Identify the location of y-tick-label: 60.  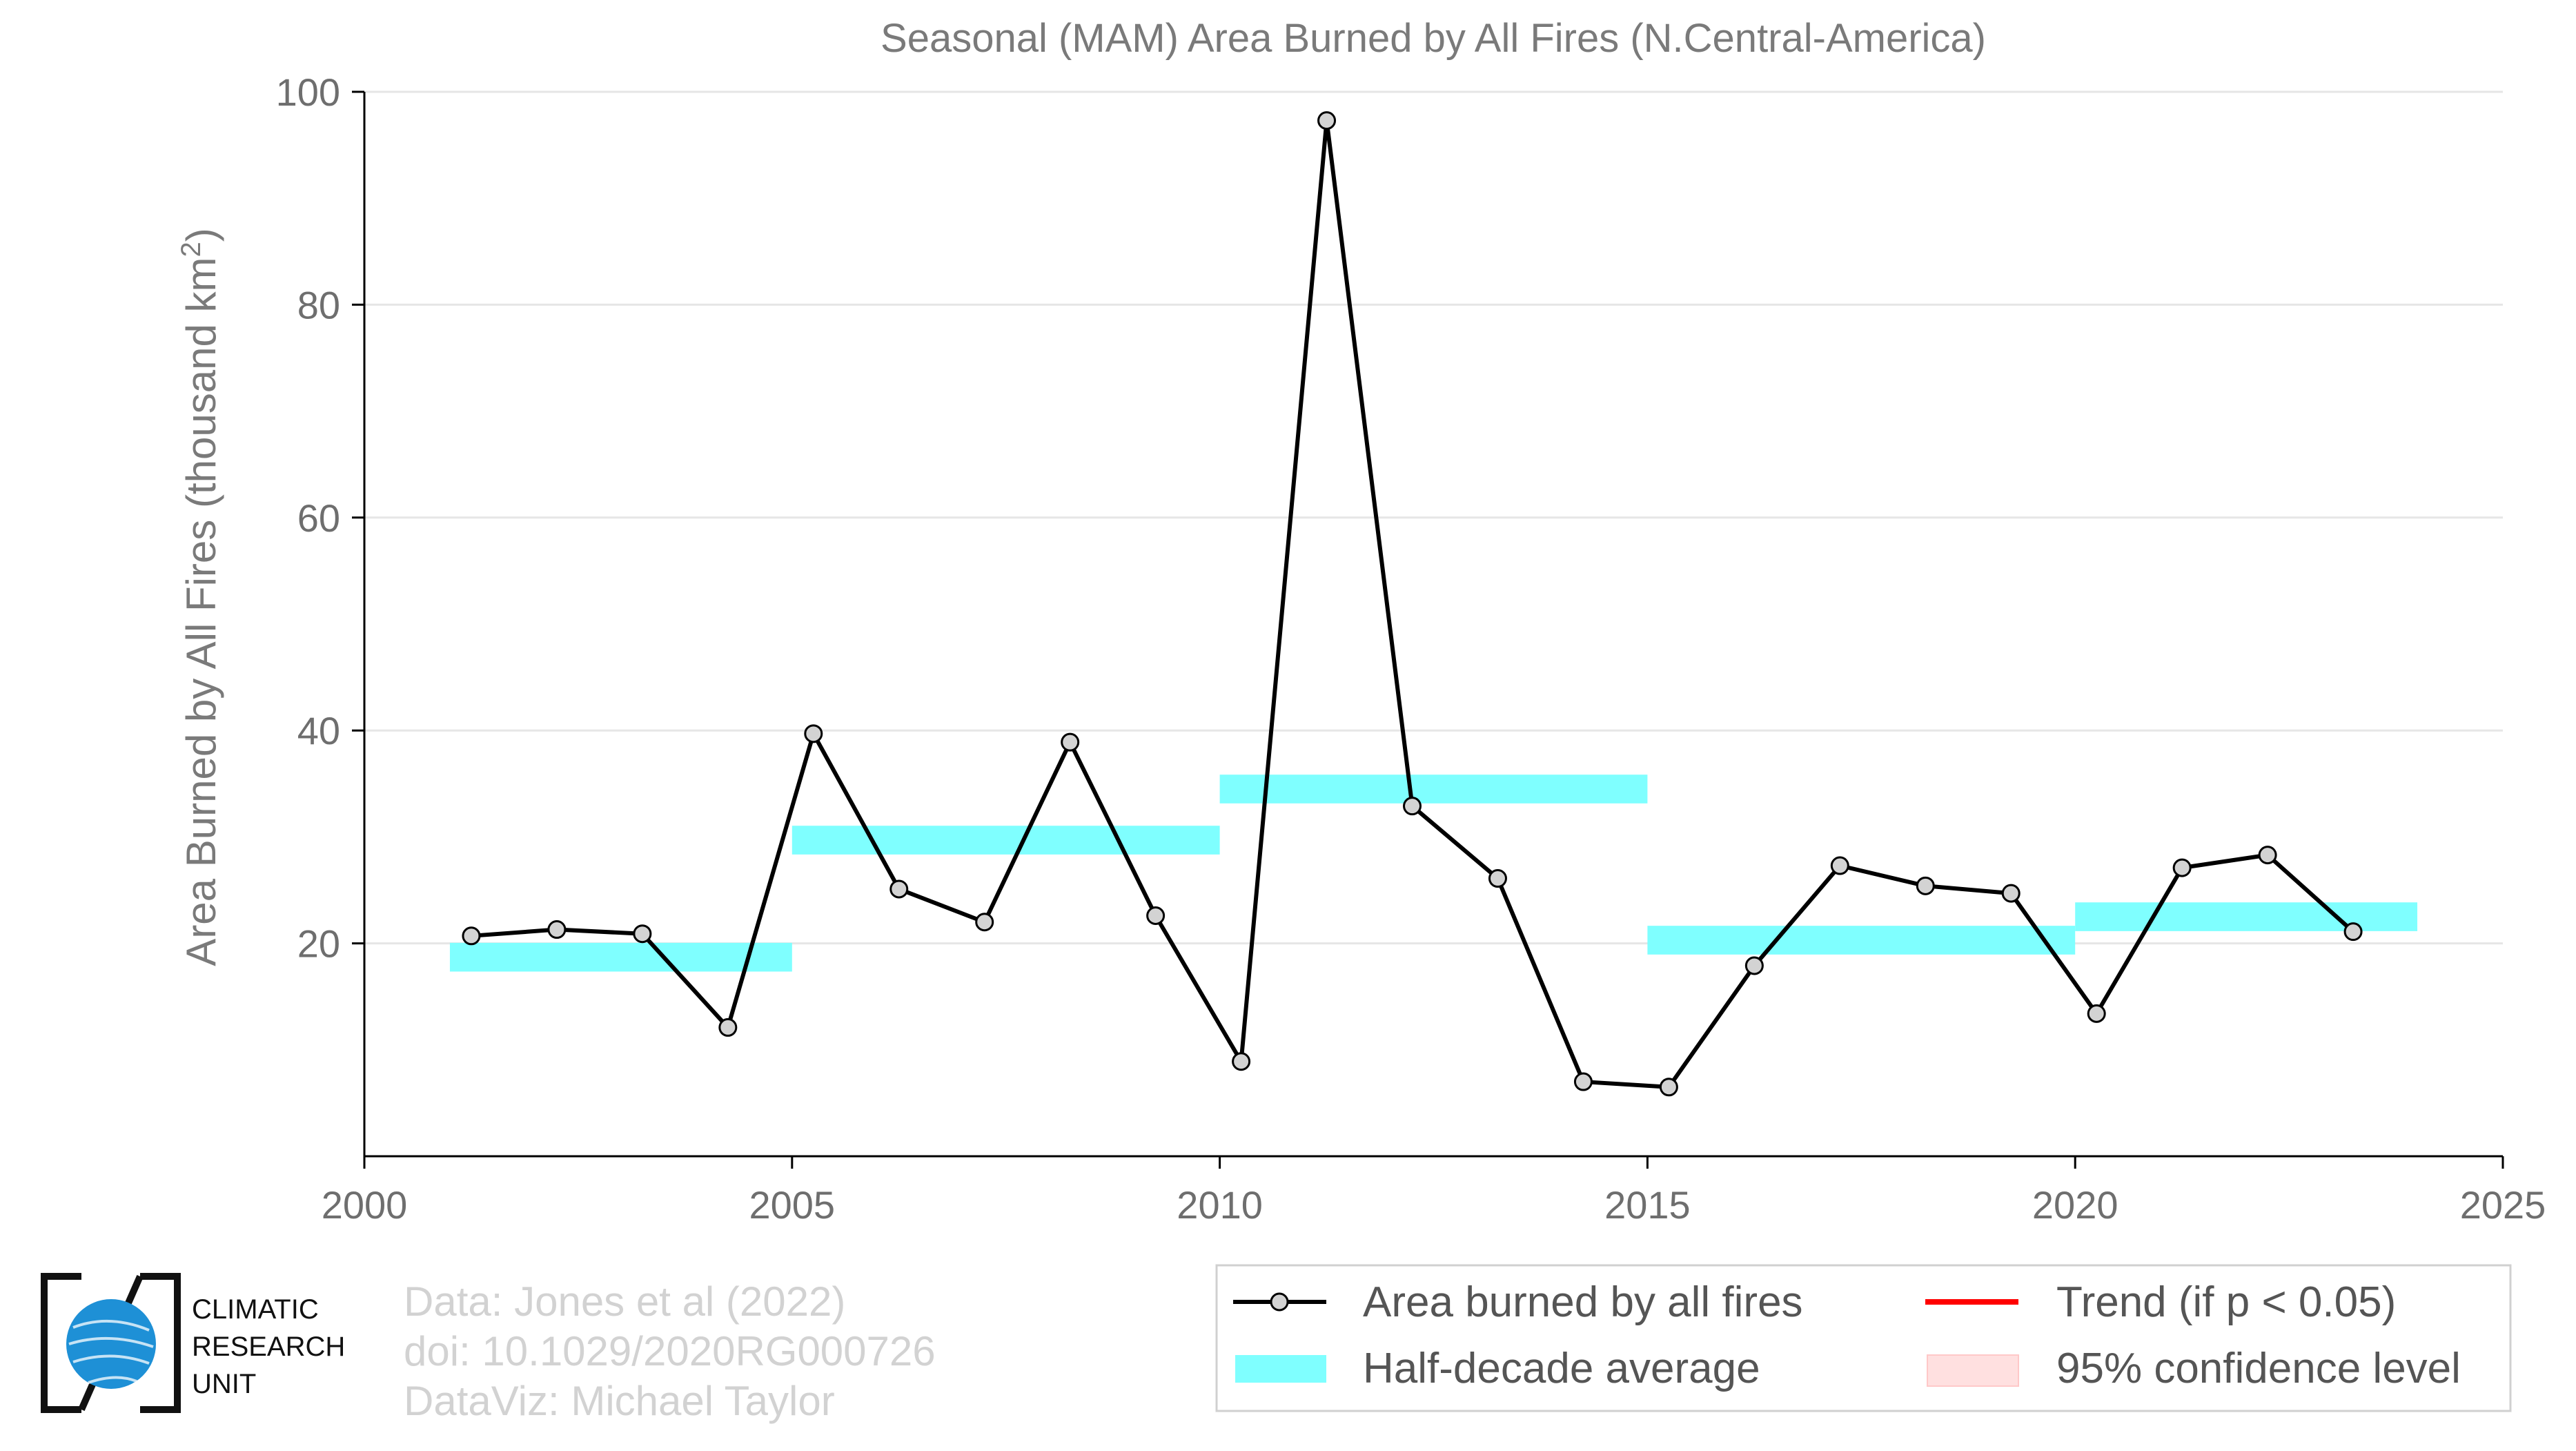
(318, 518).